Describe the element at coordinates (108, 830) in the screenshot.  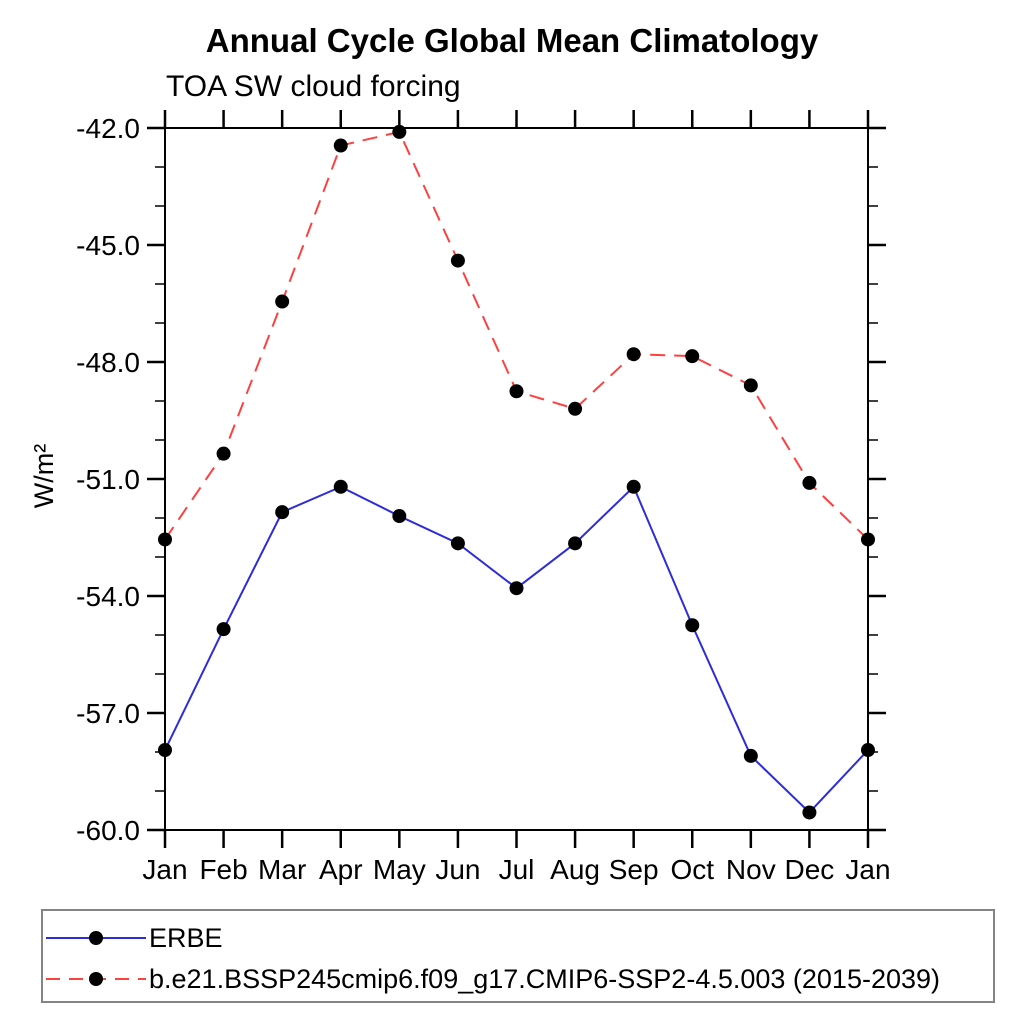
I see `y-tick-label: -60.0` at that location.